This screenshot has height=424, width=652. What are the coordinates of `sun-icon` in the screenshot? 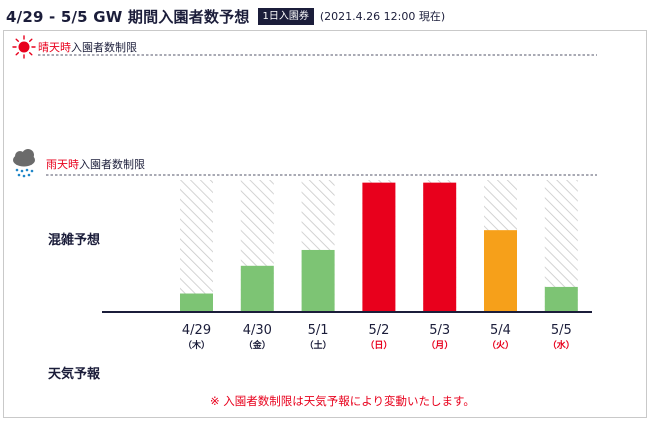 It's located at (24, 47).